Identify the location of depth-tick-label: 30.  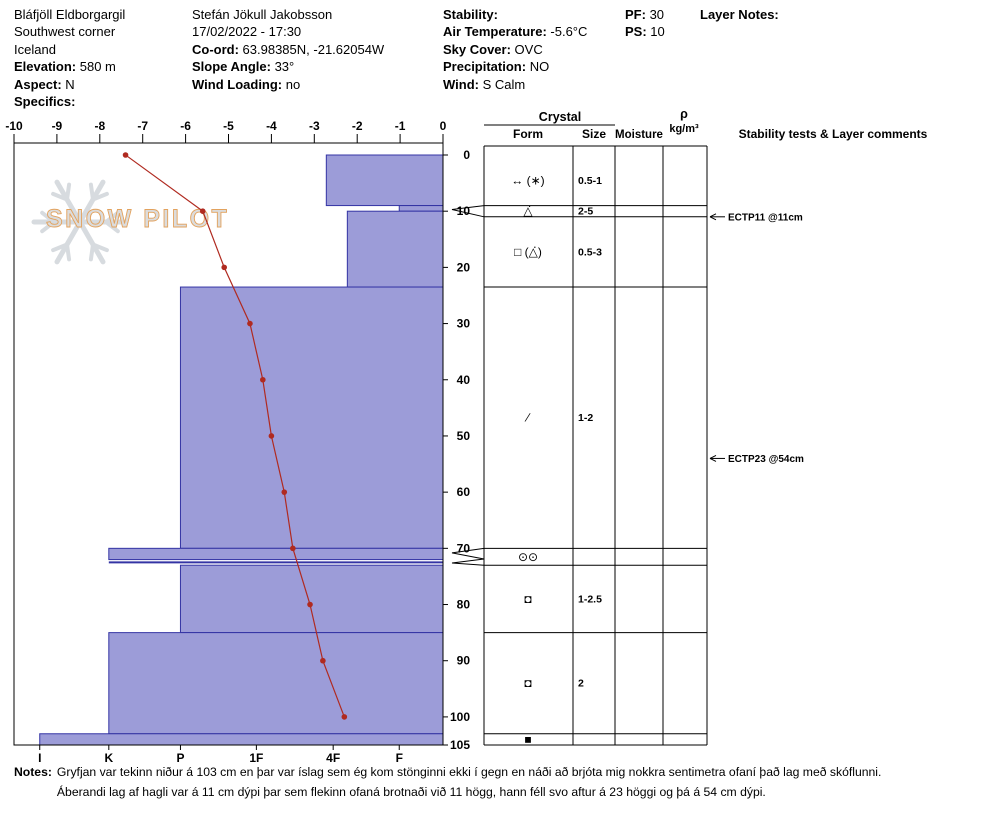
(464, 324).